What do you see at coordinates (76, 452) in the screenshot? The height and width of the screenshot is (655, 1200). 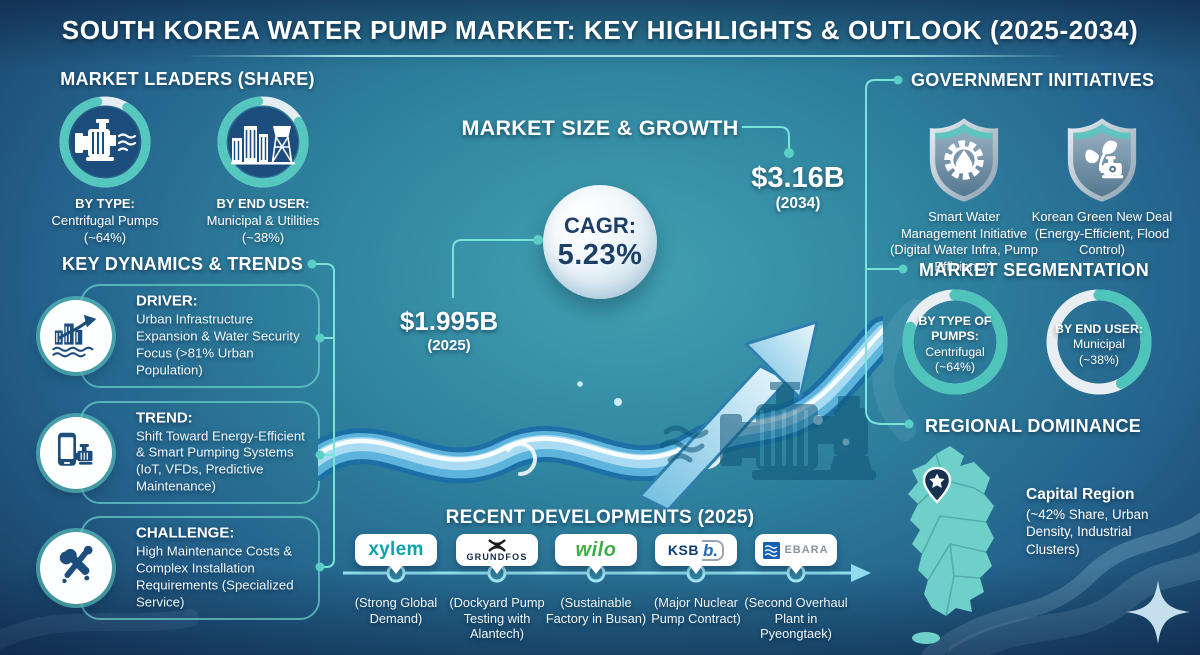 I see `smart-pump-icon` at bounding box center [76, 452].